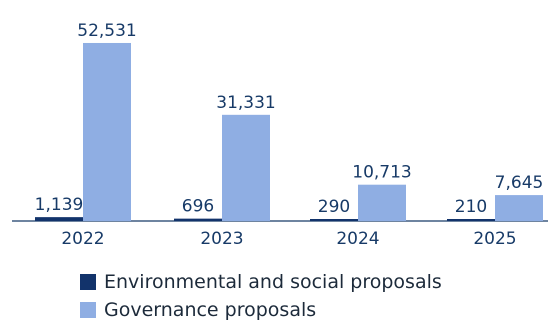 This screenshot has height=324, width=558. Describe the element at coordinates (382, 202) in the screenshot. I see `bar-governance-2024` at that location.